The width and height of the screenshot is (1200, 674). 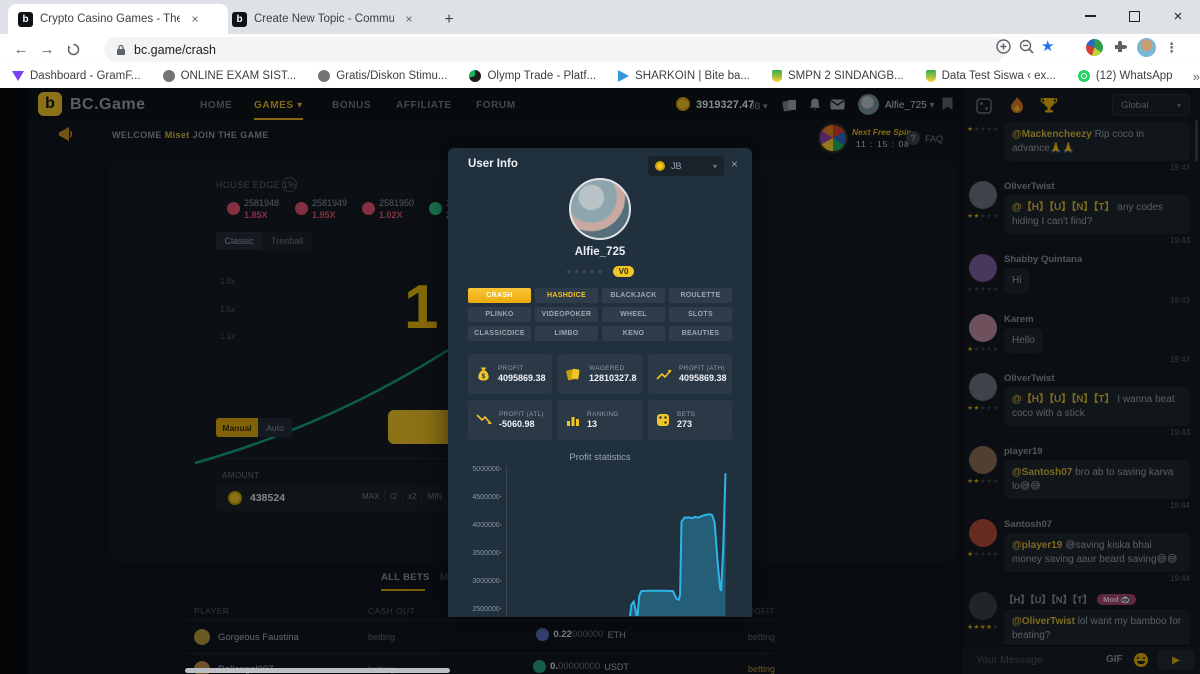 What do you see at coordinates (1037, 545) in the screenshot?
I see `mention: @player19` at bounding box center [1037, 545].